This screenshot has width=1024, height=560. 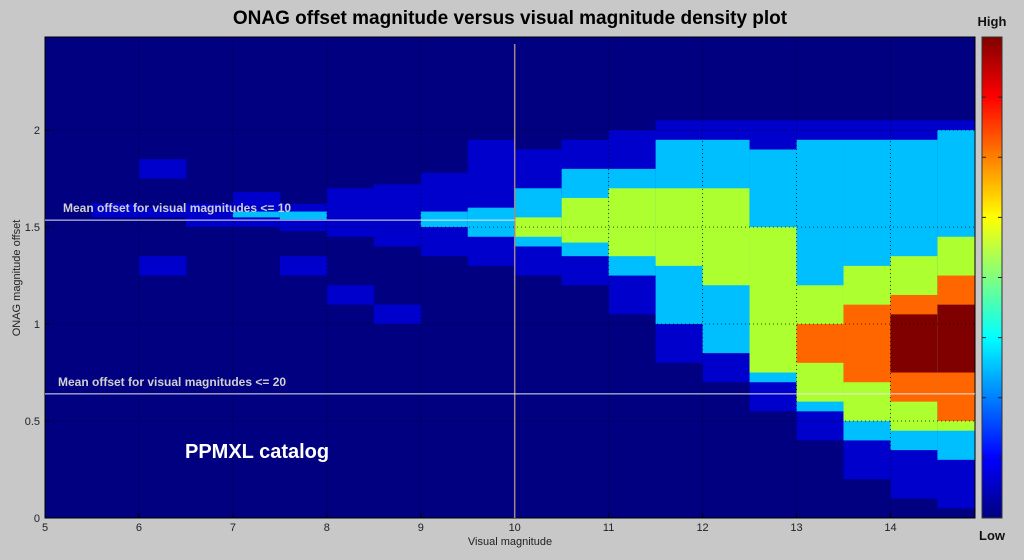 I want to click on x-tick-label: 8, so click(x=327, y=528).